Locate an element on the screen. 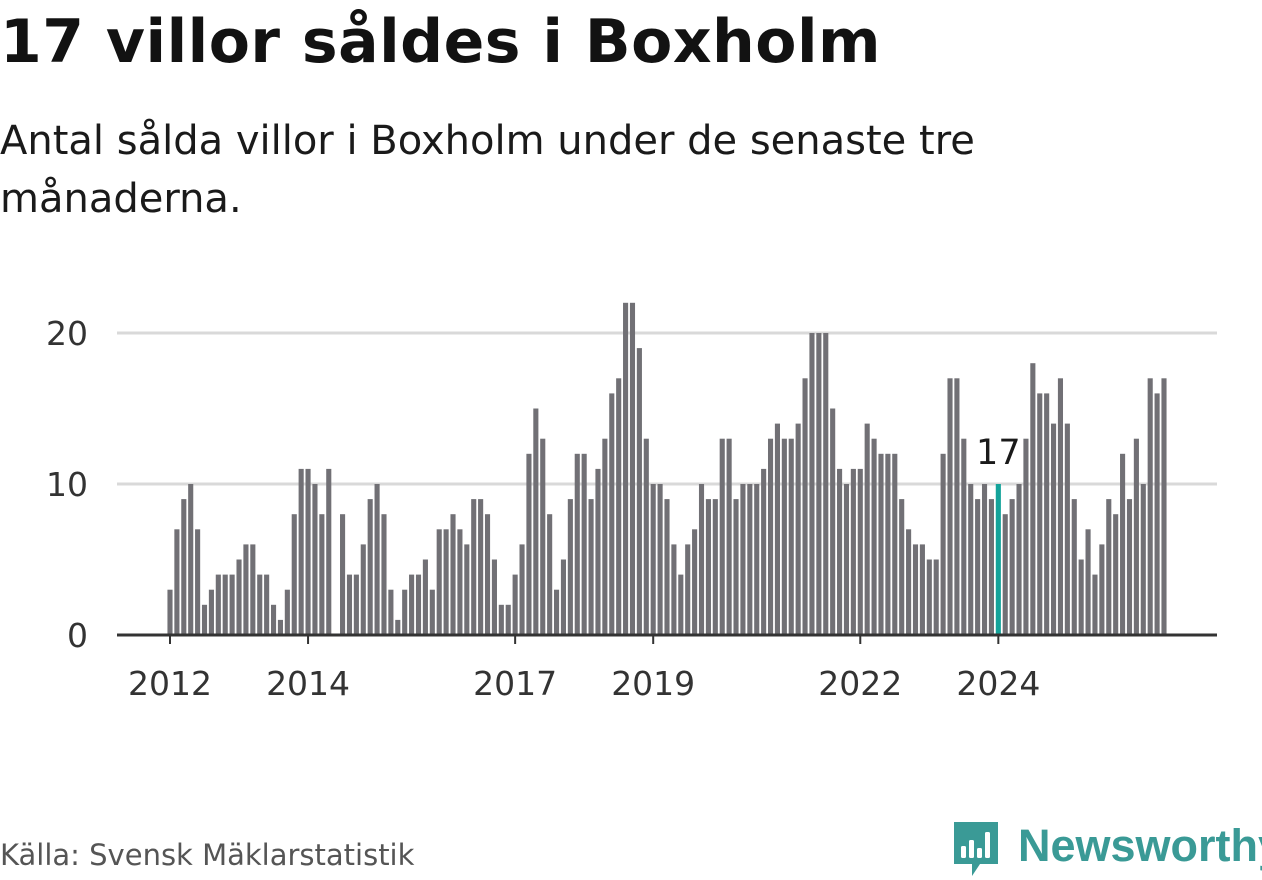 The width and height of the screenshot is (1262, 880). brand-logo: Newsworthy is located at coordinates (1106, 848).